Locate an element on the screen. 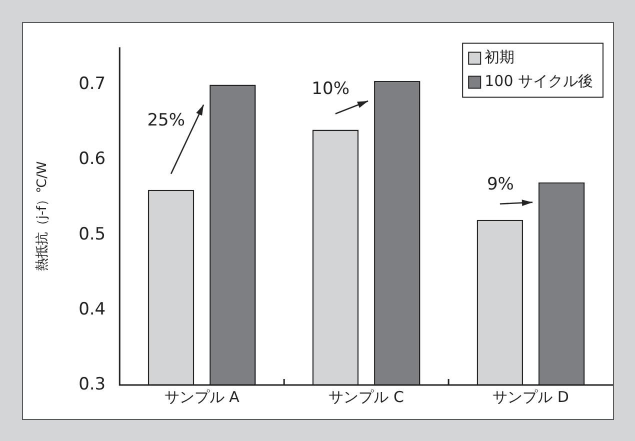 This screenshot has height=441, width=635. x-tick-label: サンプル C is located at coordinates (366, 397).